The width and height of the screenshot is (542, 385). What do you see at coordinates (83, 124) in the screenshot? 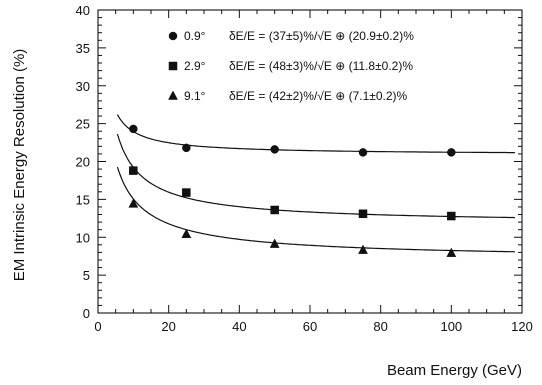
I see `y-tick-label: 25` at bounding box center [83, 124].